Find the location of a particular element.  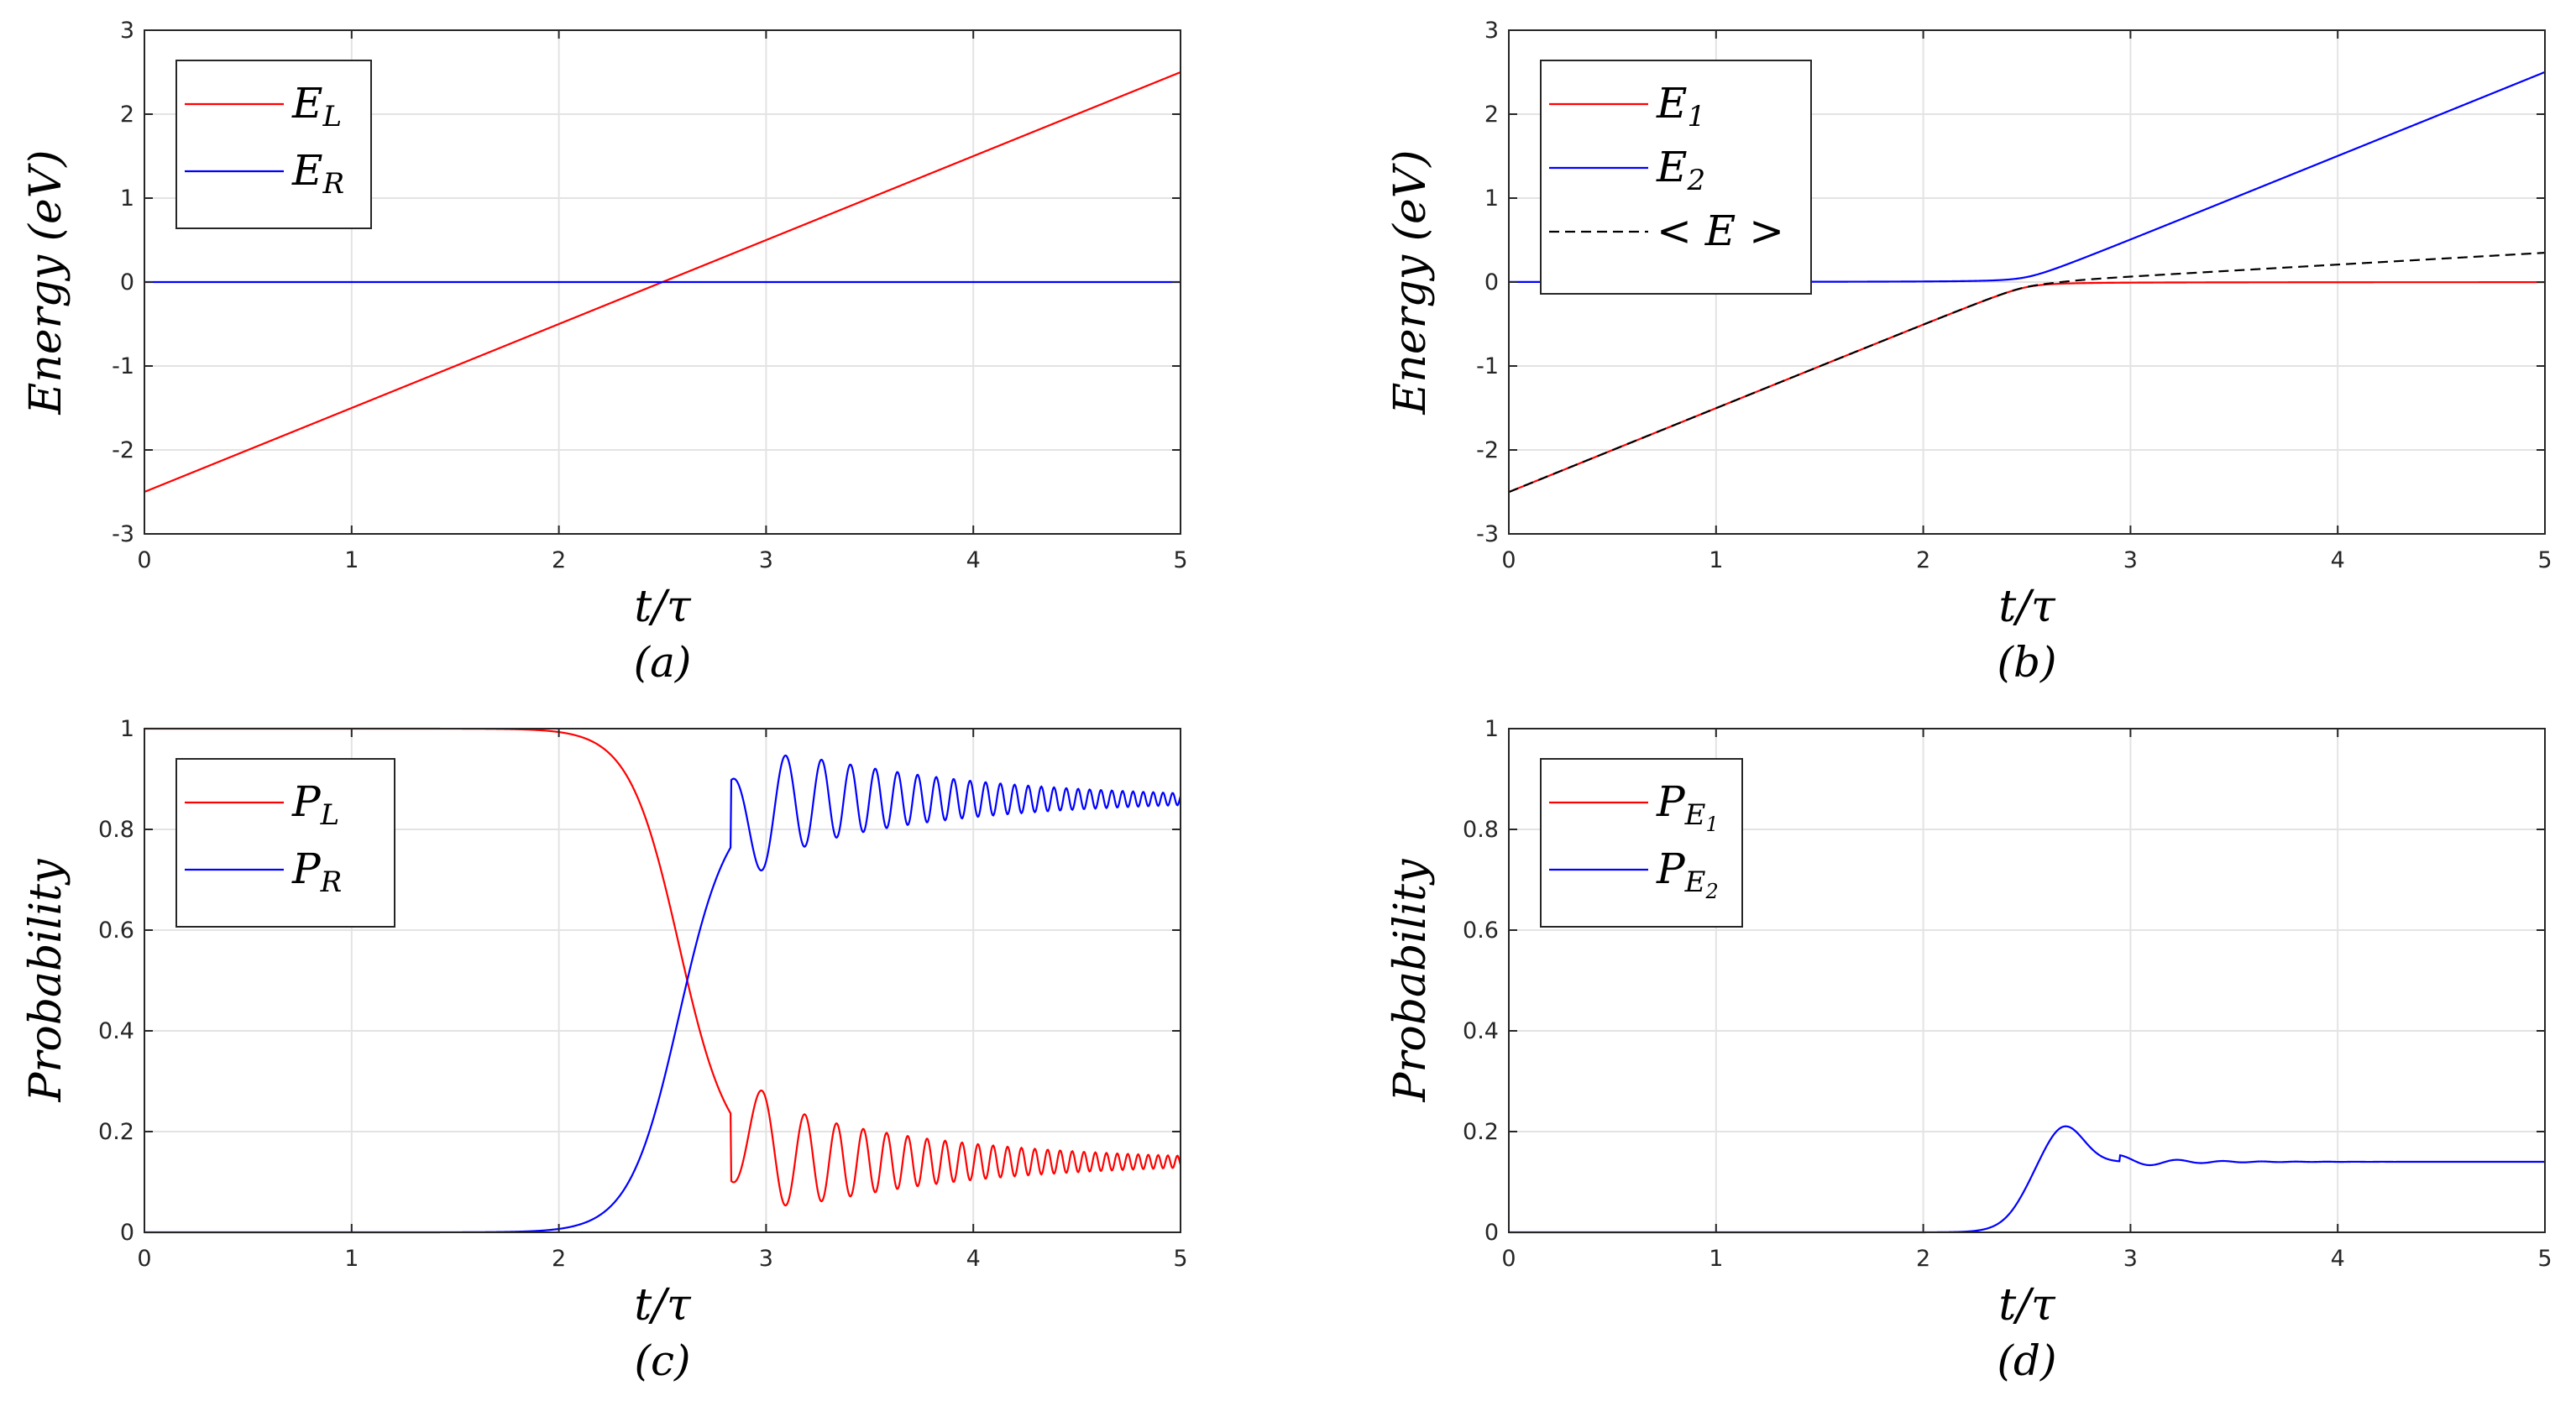

panel-caption: (c) is located at coordinates (662, 1361).